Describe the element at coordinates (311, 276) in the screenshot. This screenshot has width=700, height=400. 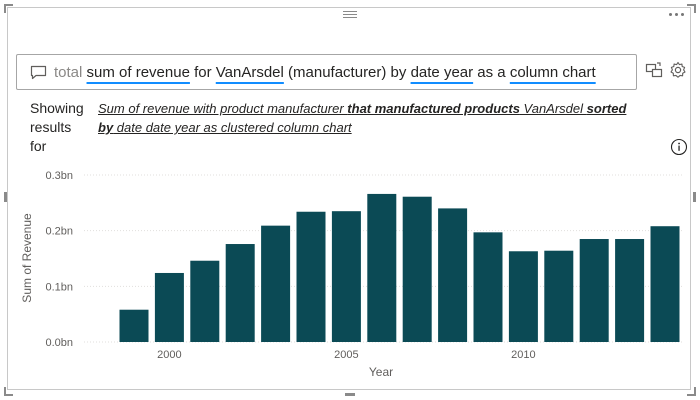
I see `bar-2004` at that location.